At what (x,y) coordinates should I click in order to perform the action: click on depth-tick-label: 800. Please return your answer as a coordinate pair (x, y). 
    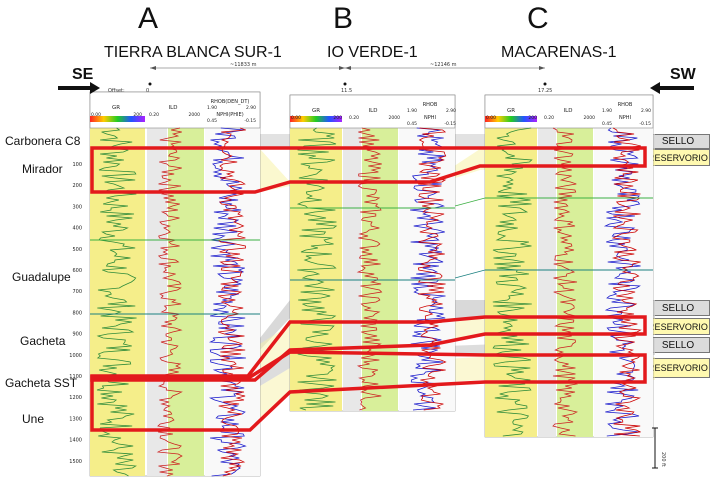
    Looking at the image, I should click on (77, 313).